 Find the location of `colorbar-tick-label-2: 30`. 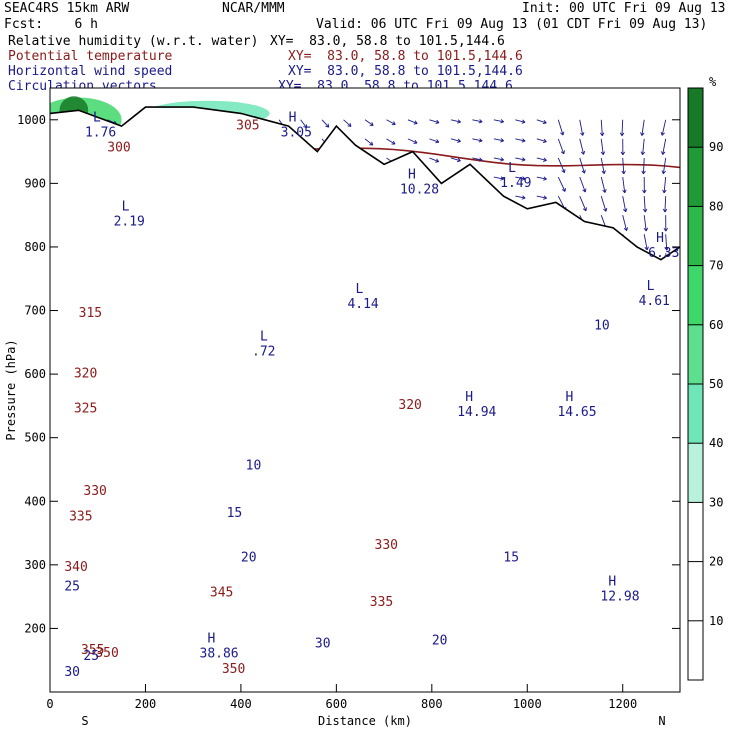

colorbar-tick-label-2: 30 is located at coordinates (716, 502).